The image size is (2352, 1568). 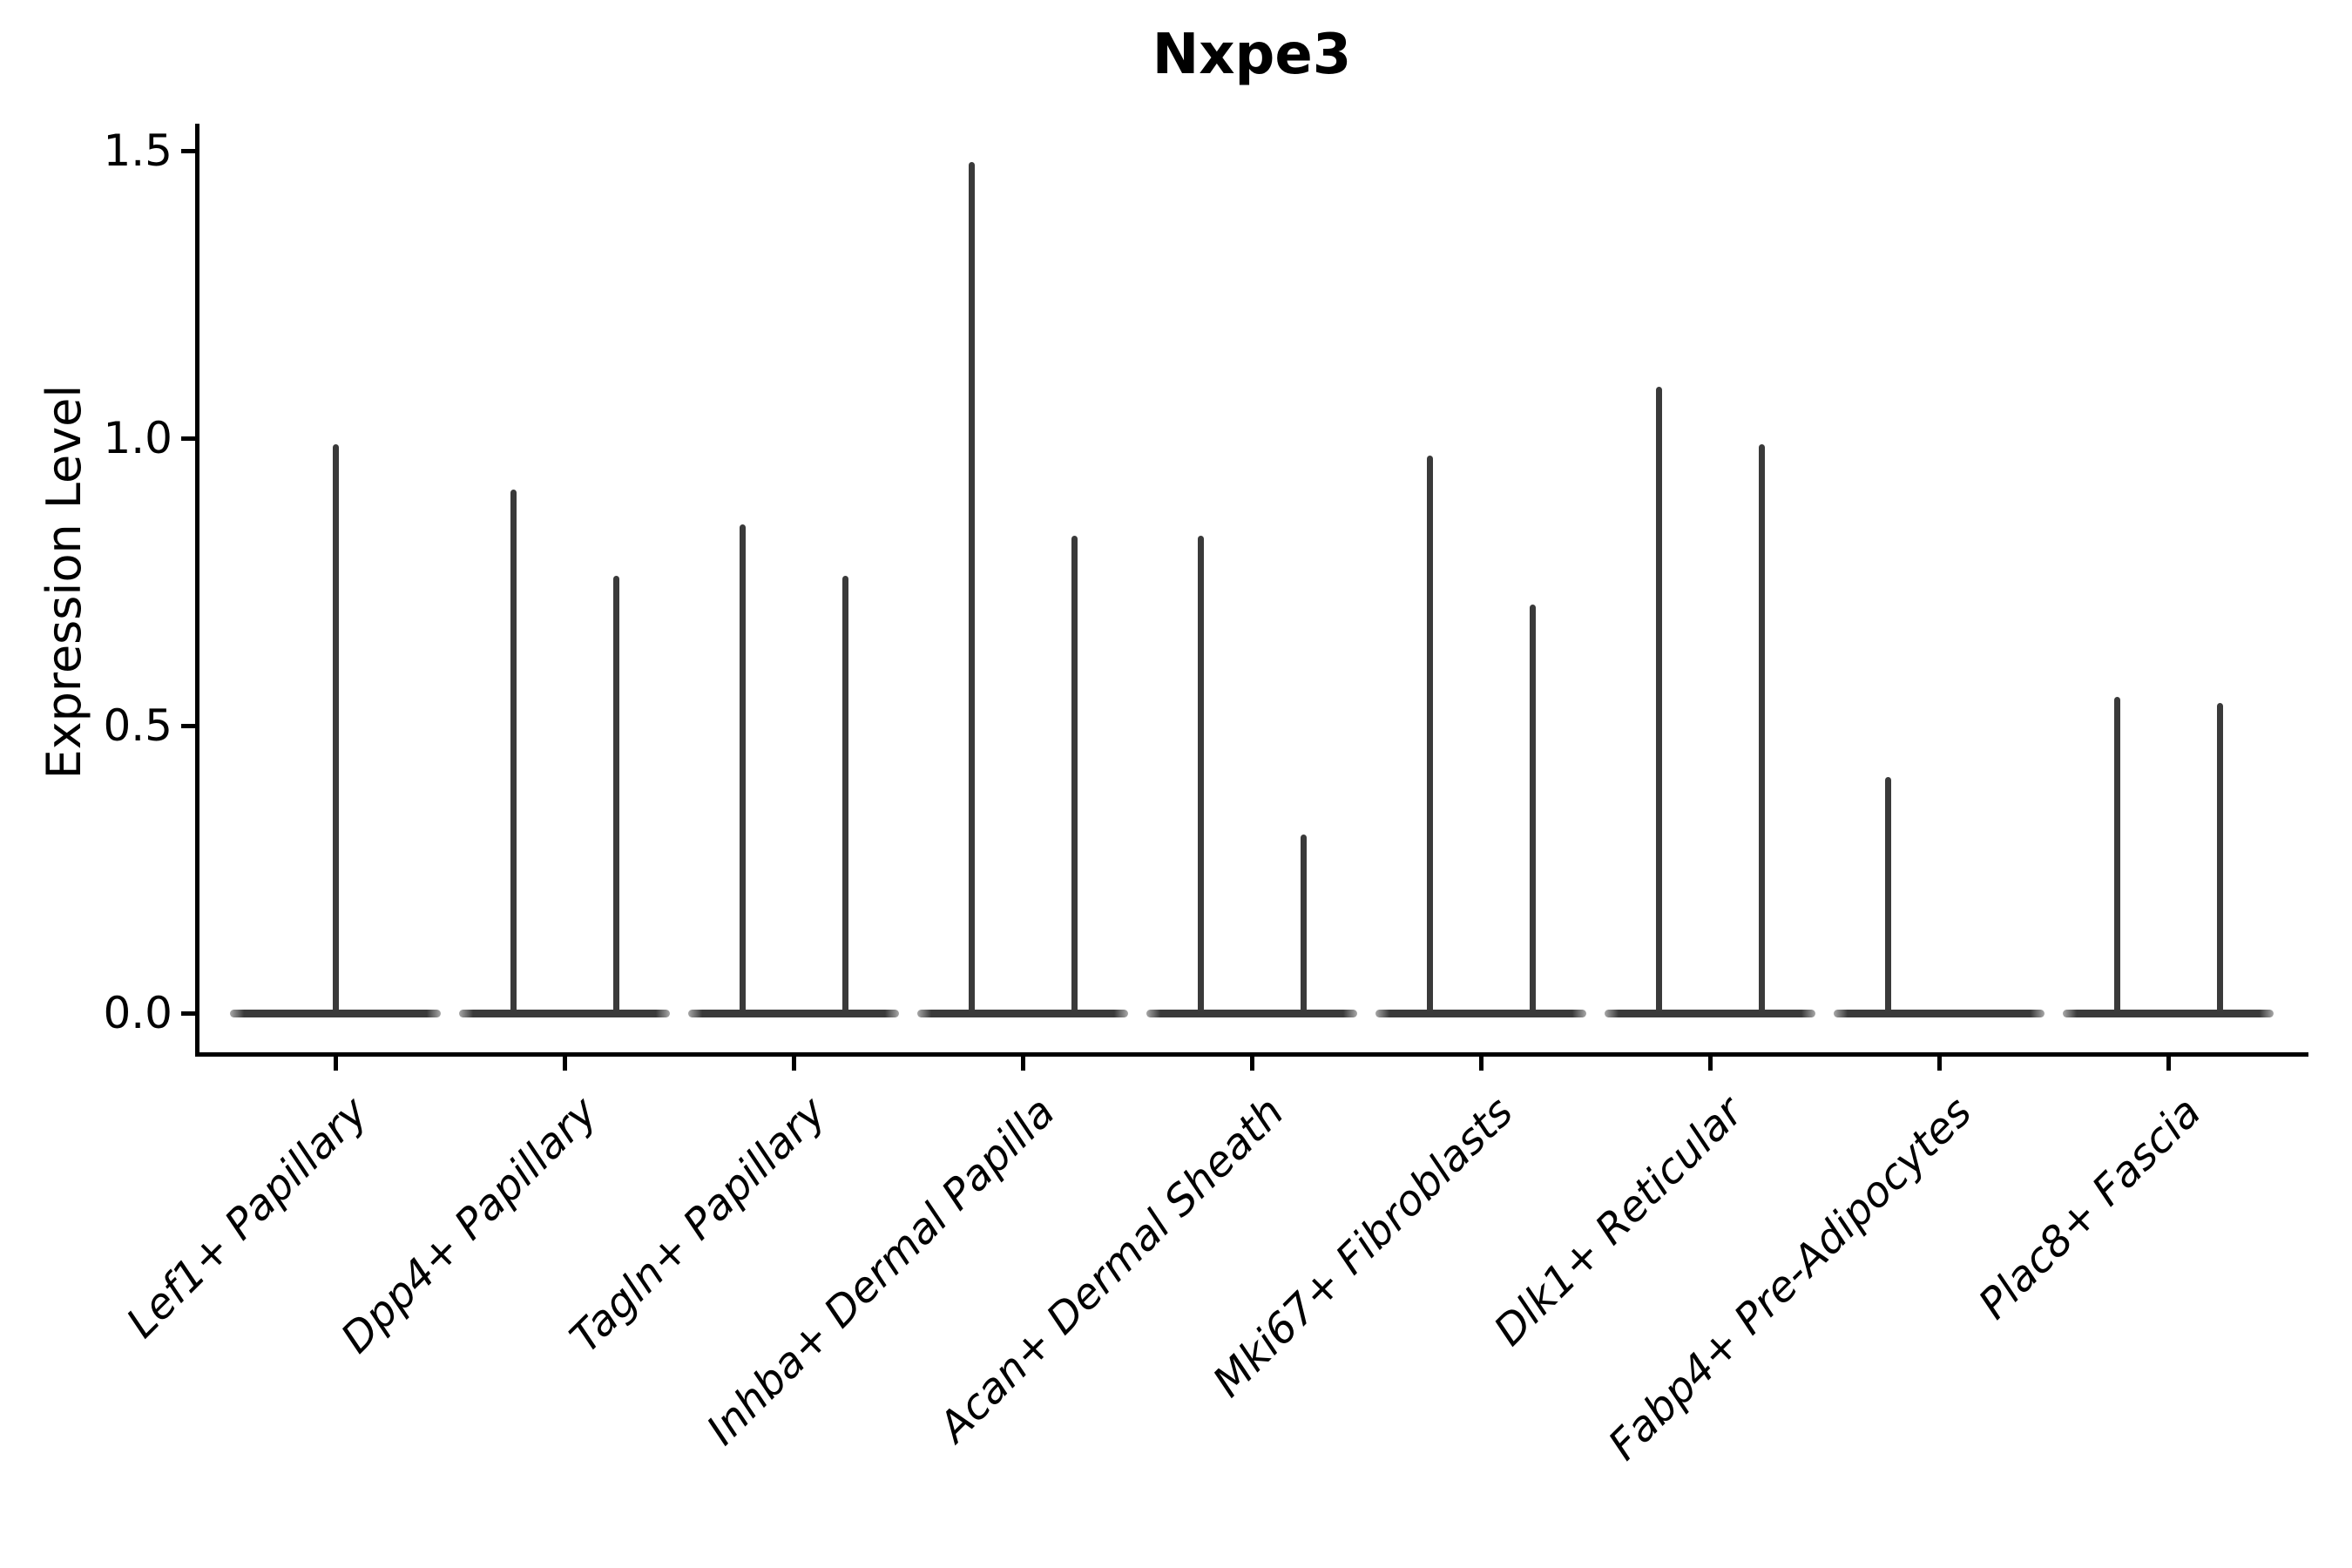 What do you see at coordinates (137, 1013) in the screenshot?
I see `y-tick-label: 0.0` at bounding box center [137, 1013].